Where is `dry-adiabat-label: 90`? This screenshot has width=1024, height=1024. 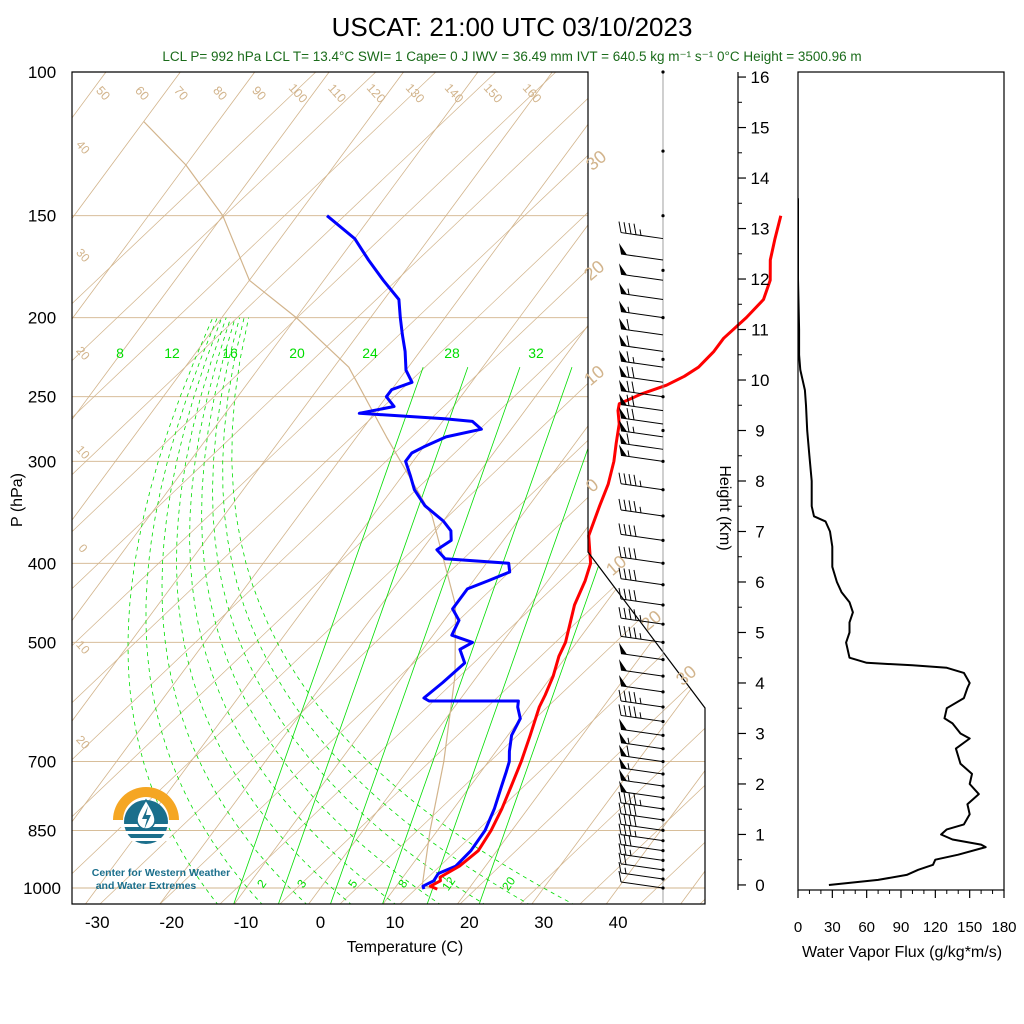
dry-adiabat-label: 90 is located at coordinates (259, 93).